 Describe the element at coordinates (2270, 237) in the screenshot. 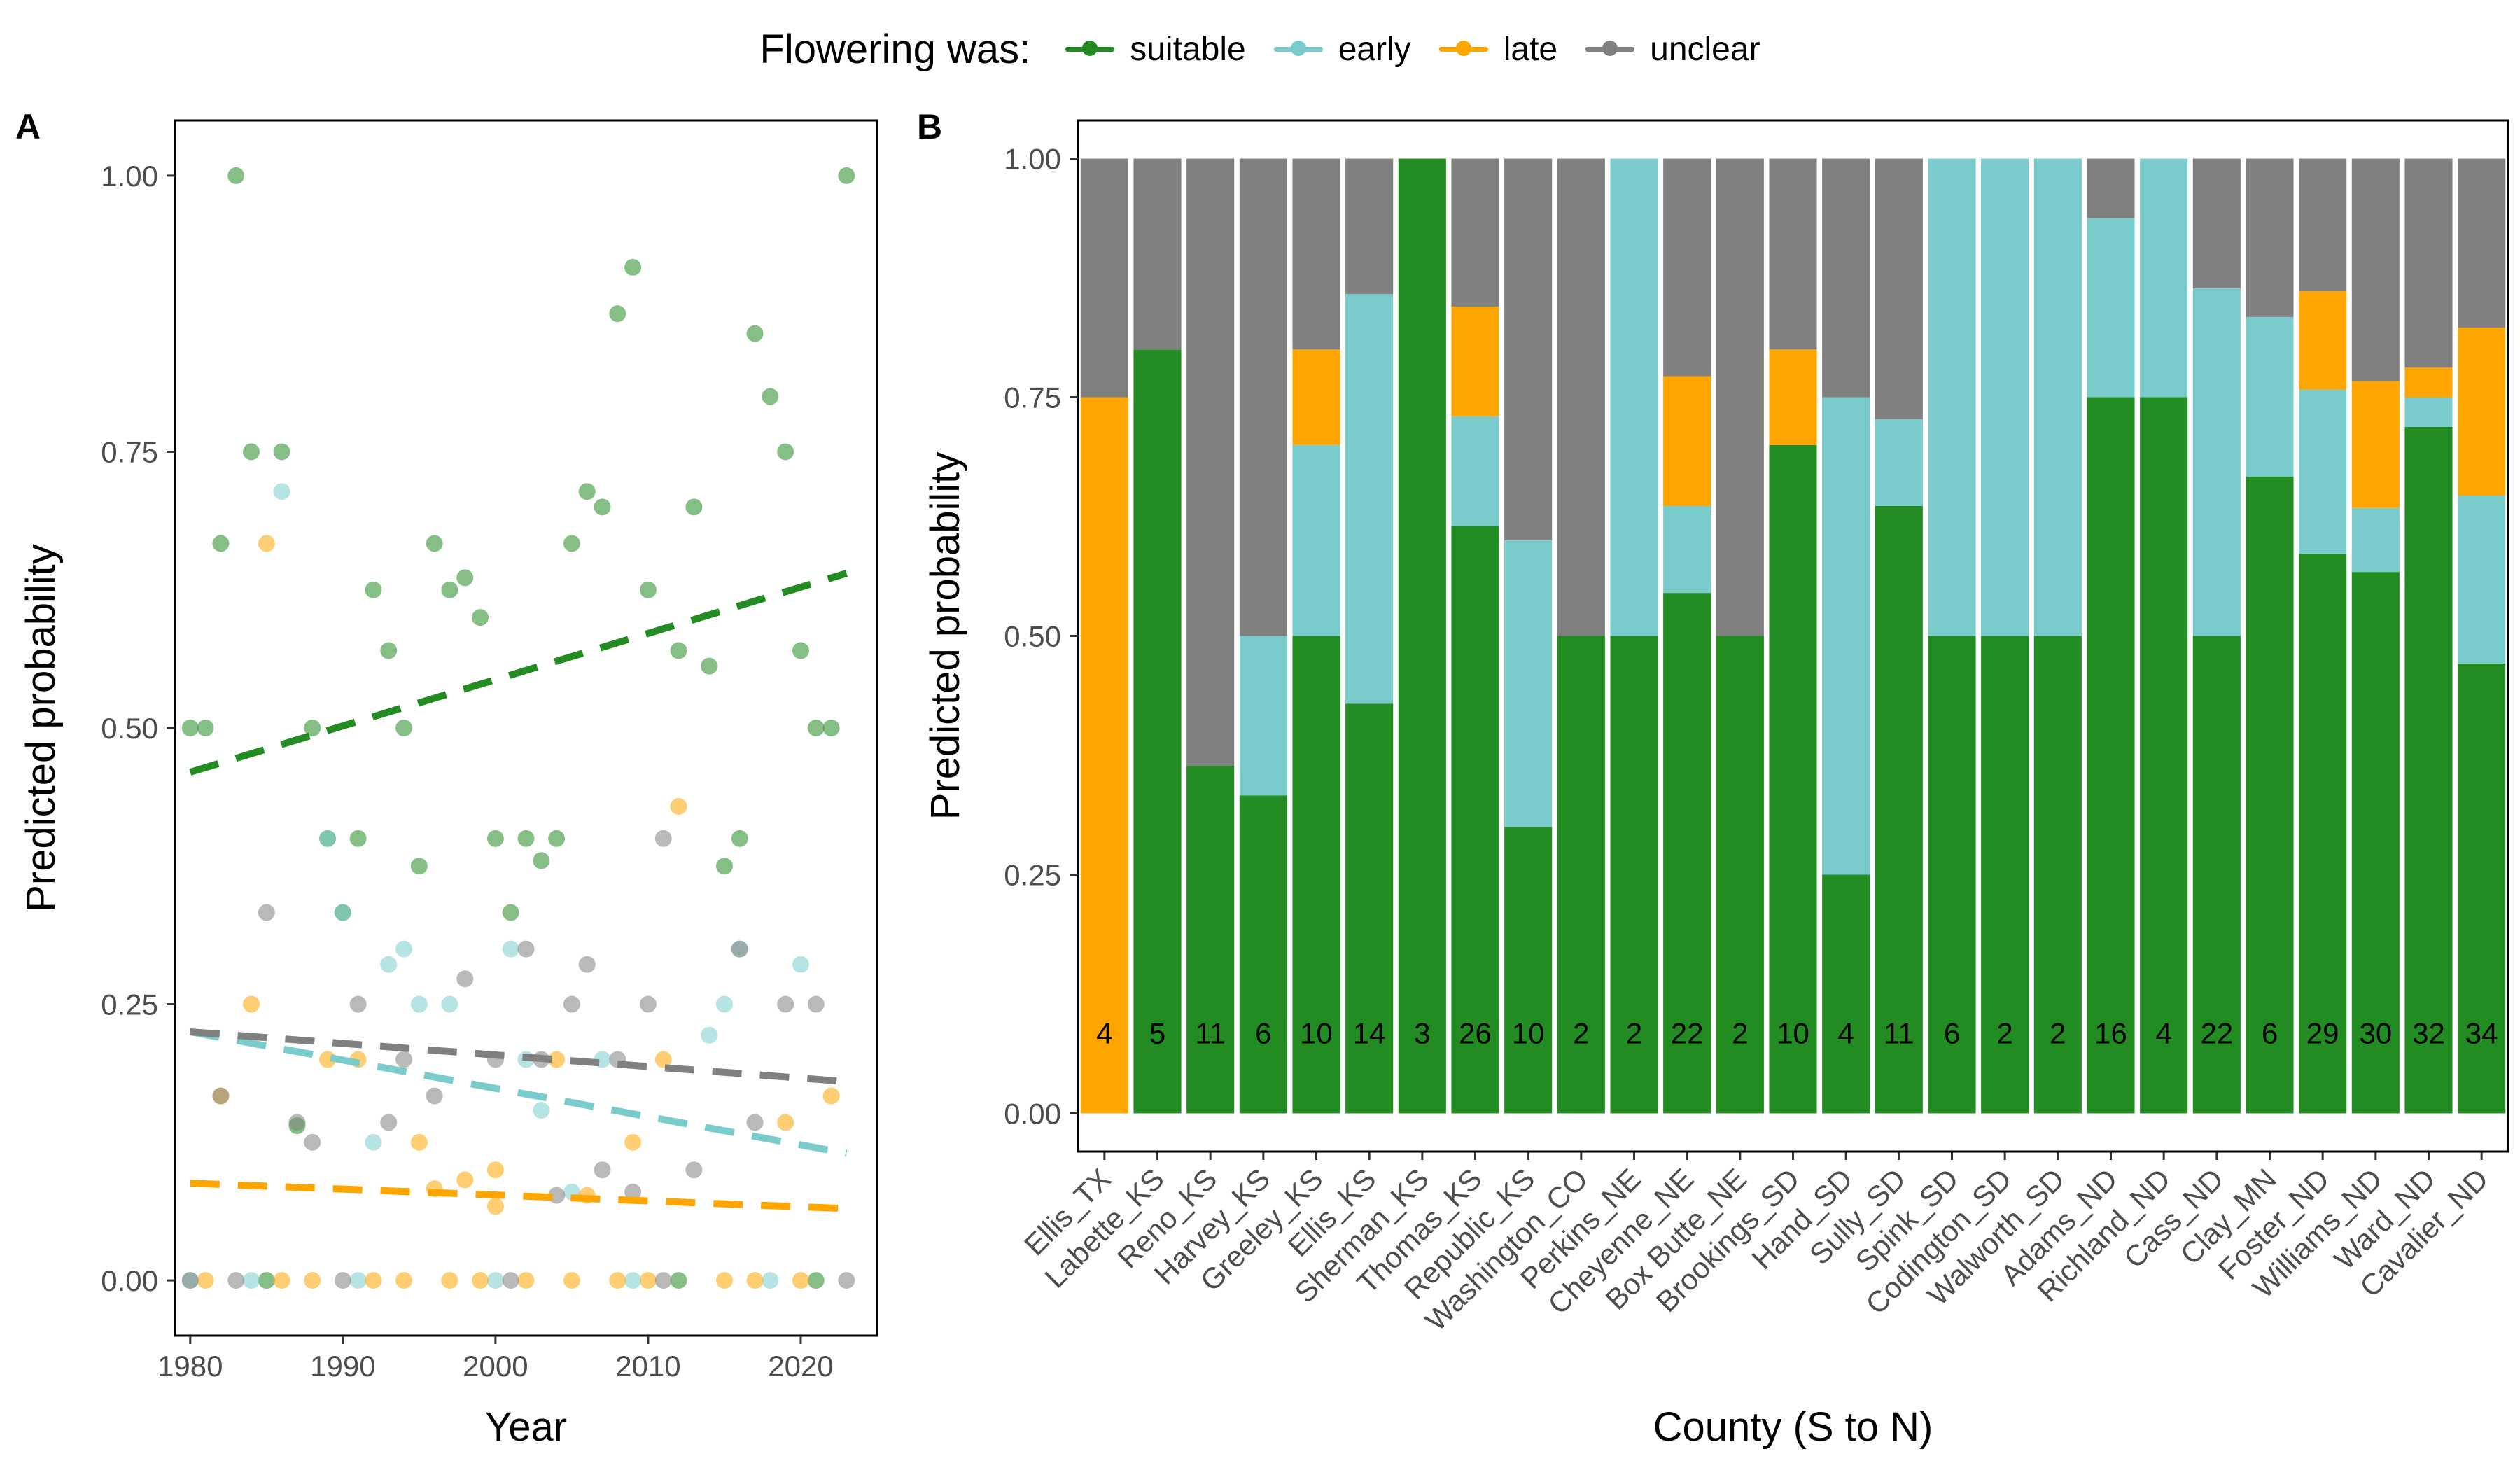

I see `bar-unclear-clay-mn` at that location.